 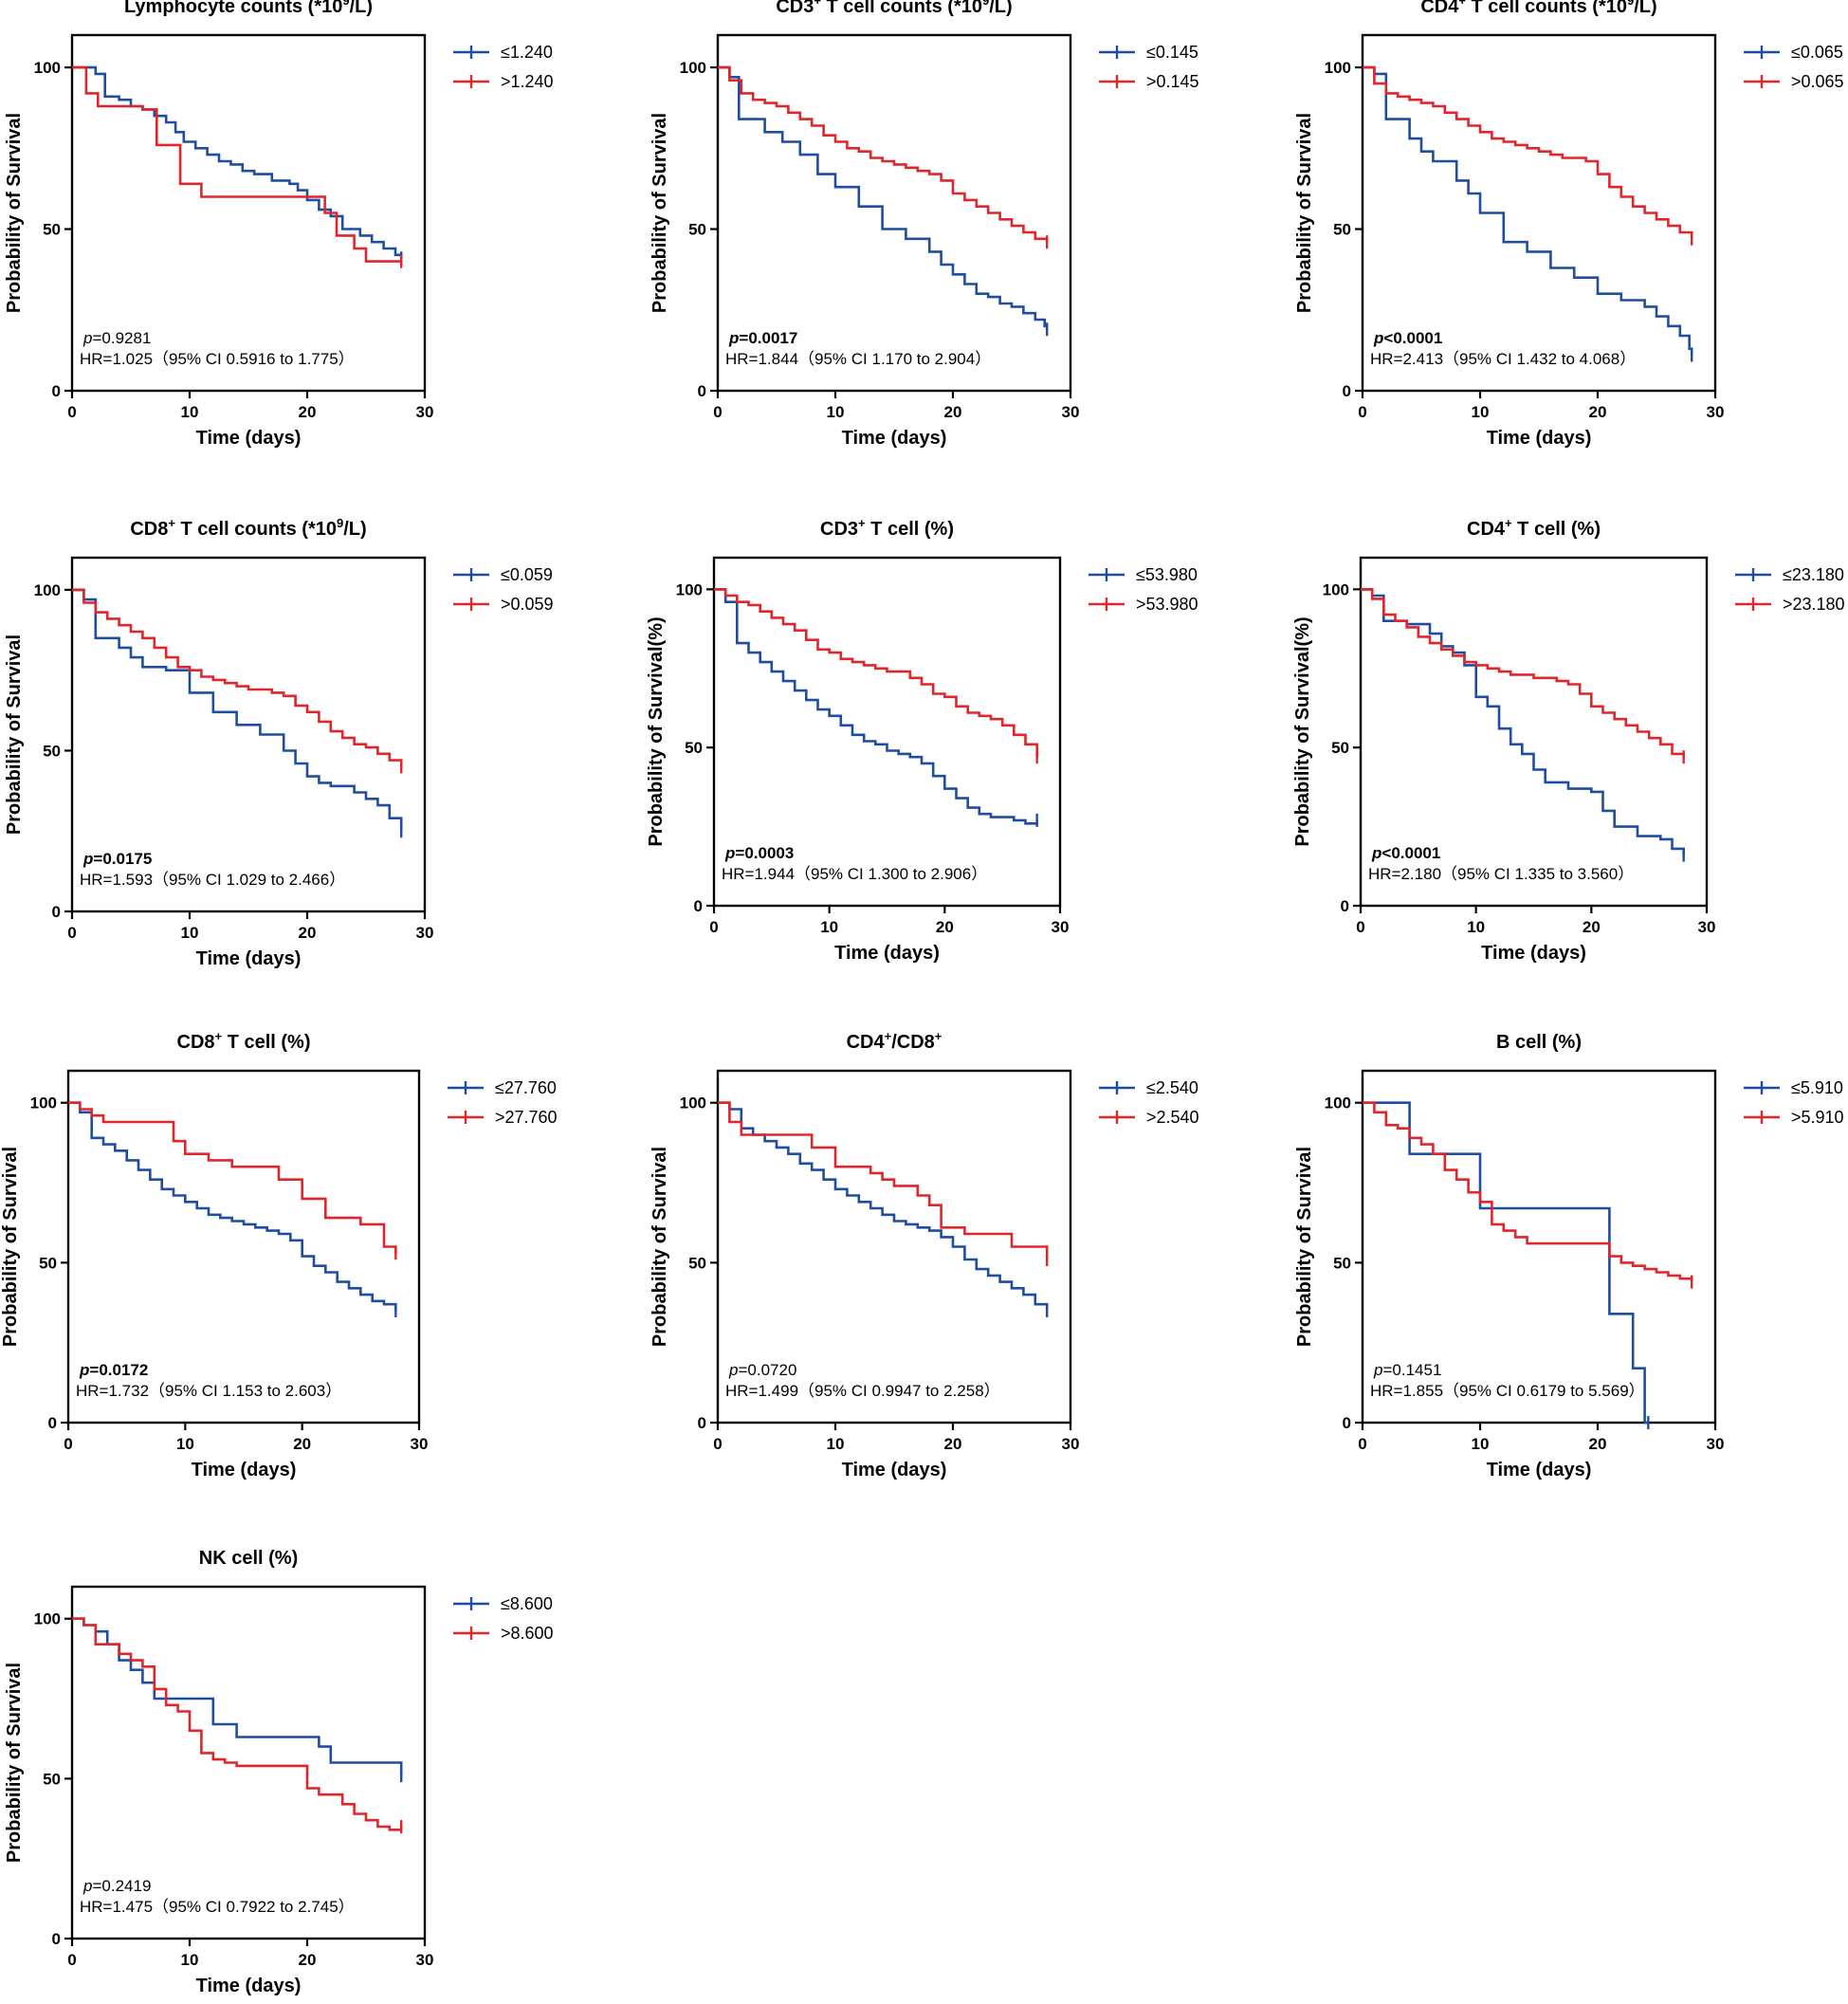 What do you see at coordinates (768, 338) in the screenshot?
I see `p-value: =0.0017` at bounding box center [768, 338].